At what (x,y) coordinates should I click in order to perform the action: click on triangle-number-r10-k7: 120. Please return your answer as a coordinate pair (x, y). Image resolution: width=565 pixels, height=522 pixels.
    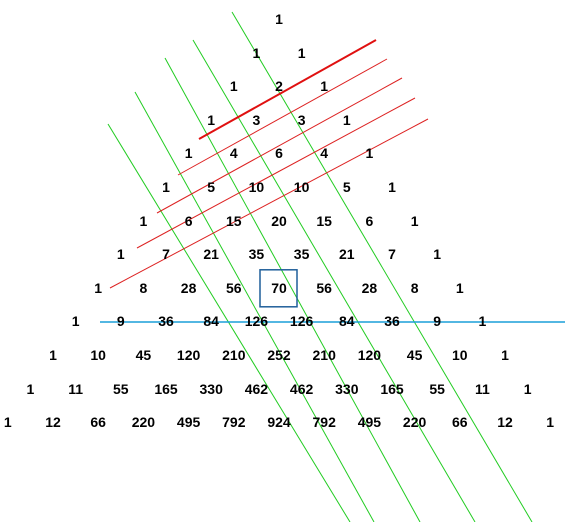
    Looking at the image, I should click on (369, 355).